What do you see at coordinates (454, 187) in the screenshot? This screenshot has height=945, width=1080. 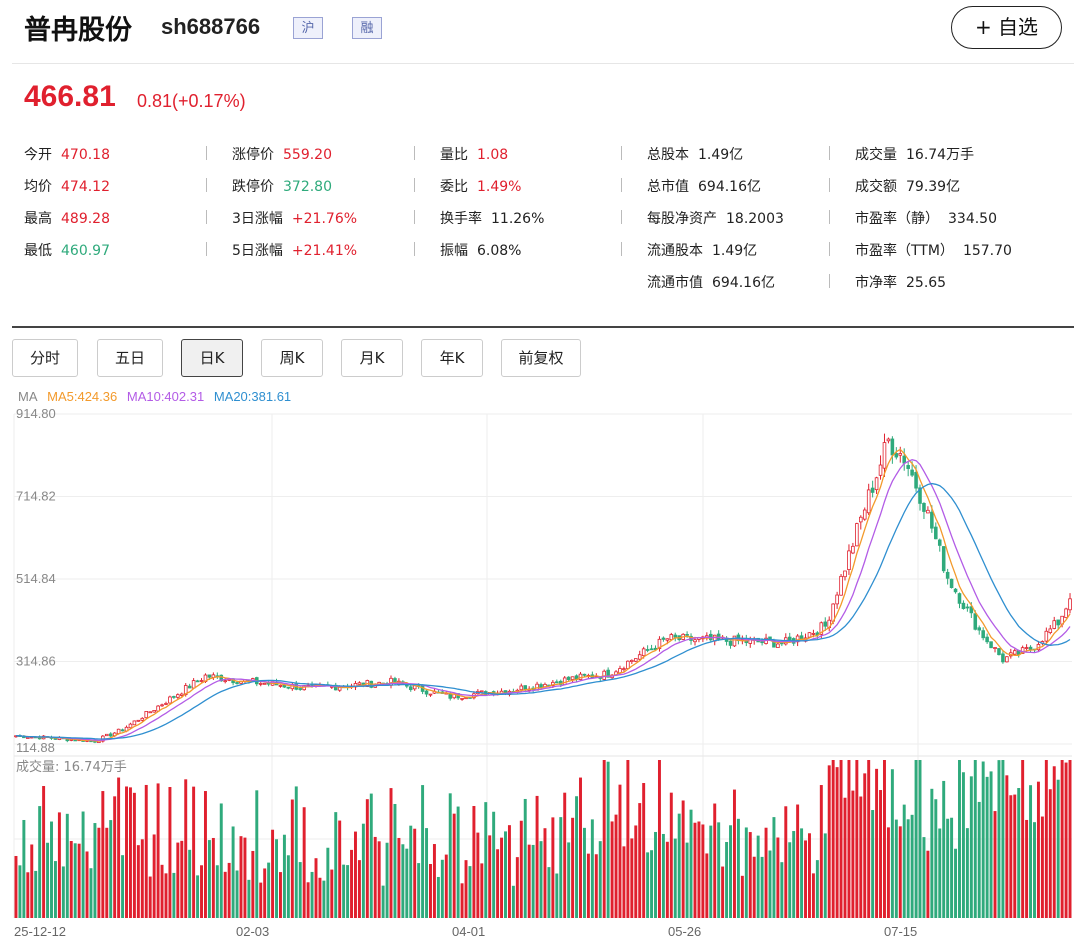 I see `stat-label: 委比` at bounding box center [454, 187].